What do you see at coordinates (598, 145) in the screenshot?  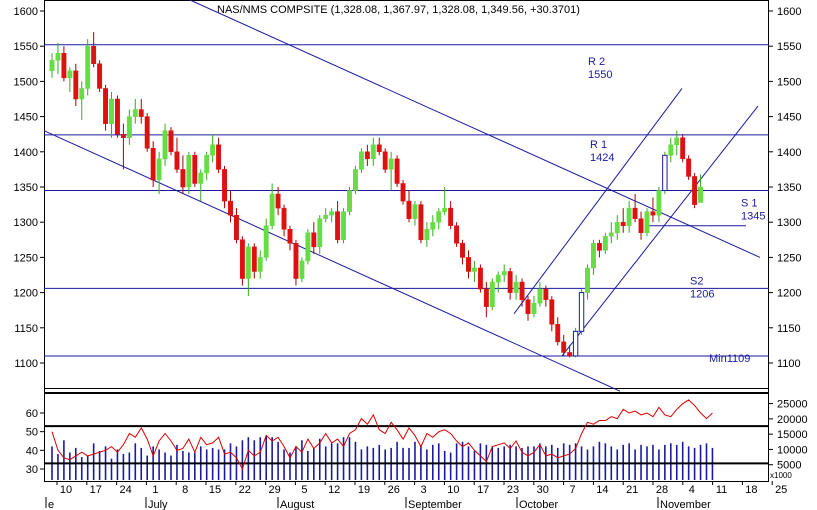 I see `level-label: R 1` at bounding box center [598, 145].